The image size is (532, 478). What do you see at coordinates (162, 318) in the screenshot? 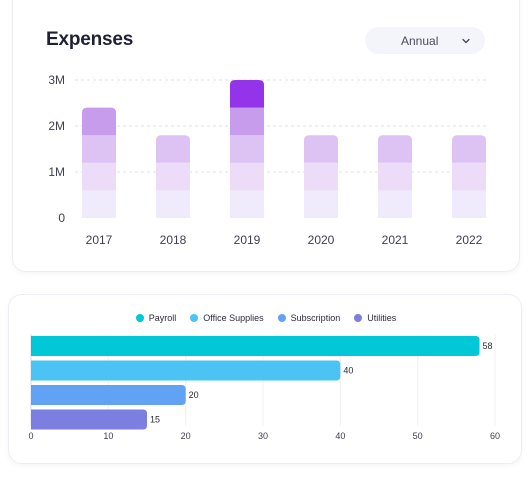
I see `legend-label: Payroll` at bounding box center [162, 318].